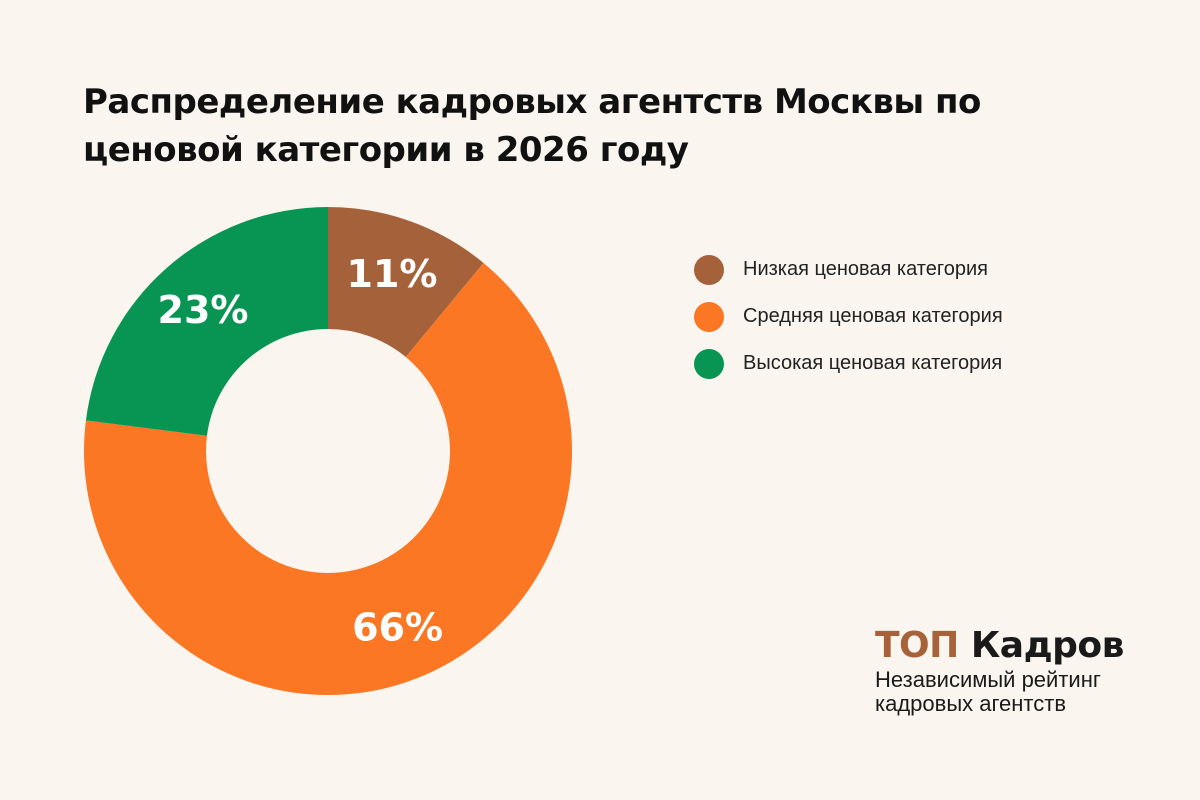  What do you see at coordinates (709, 269) in the screenshot?
I see `legend-swatch-low` at bounding box center [709, 269].